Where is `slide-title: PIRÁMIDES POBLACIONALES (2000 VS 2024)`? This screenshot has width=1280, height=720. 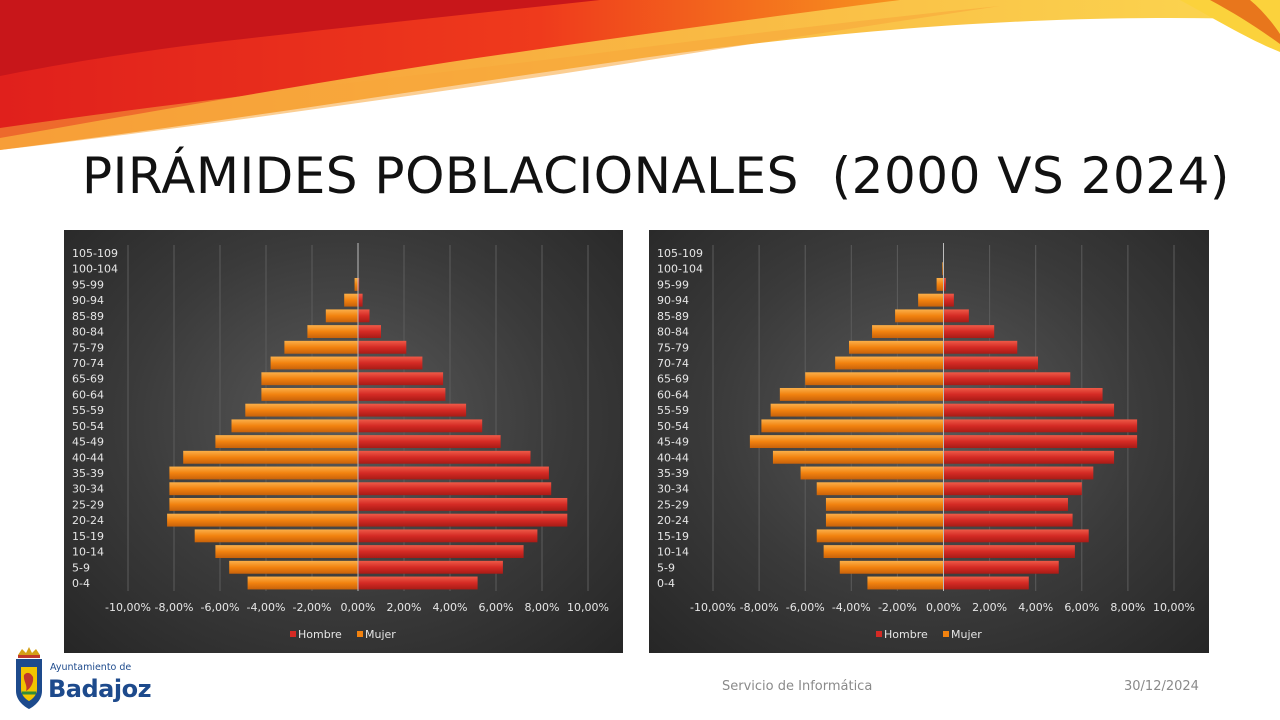
slide-title: PIRÁMIDES POBLACIONALES (2000 VS 2024) is located at coordinates (656, 176).